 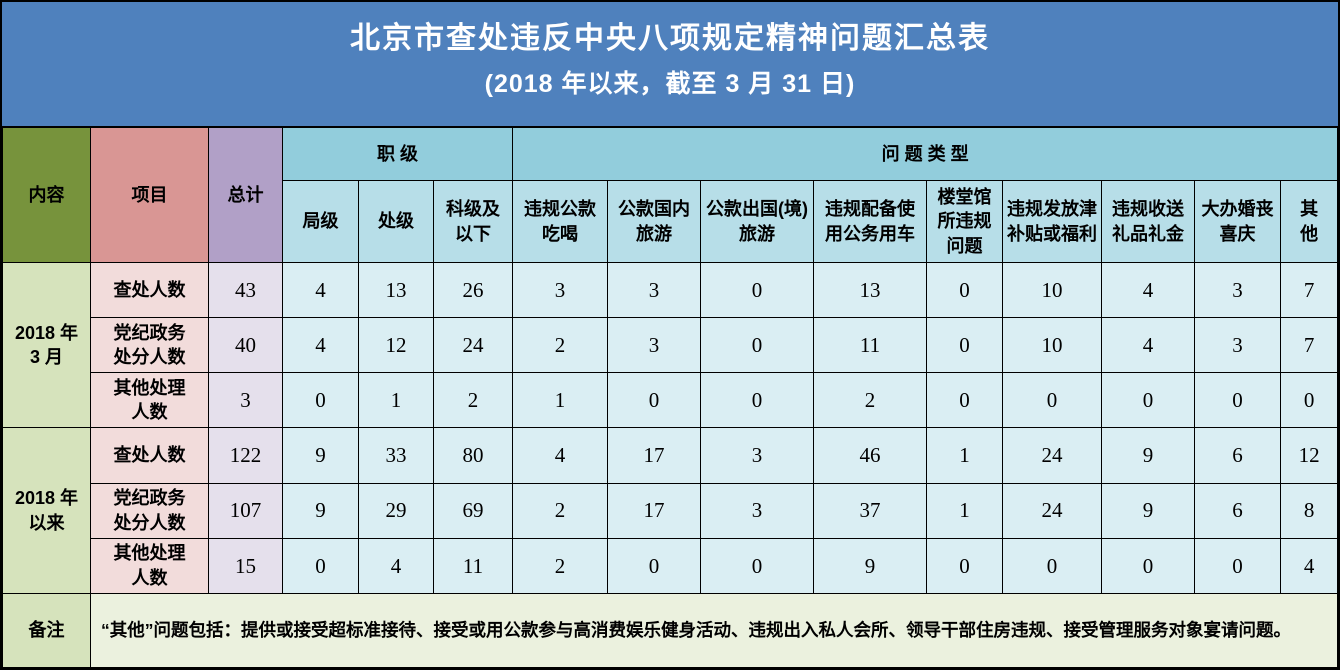 What do you see at coordinates (245, 455) in the screenshot?
I see `total-cell: 122` at bounding box center [245, 455].